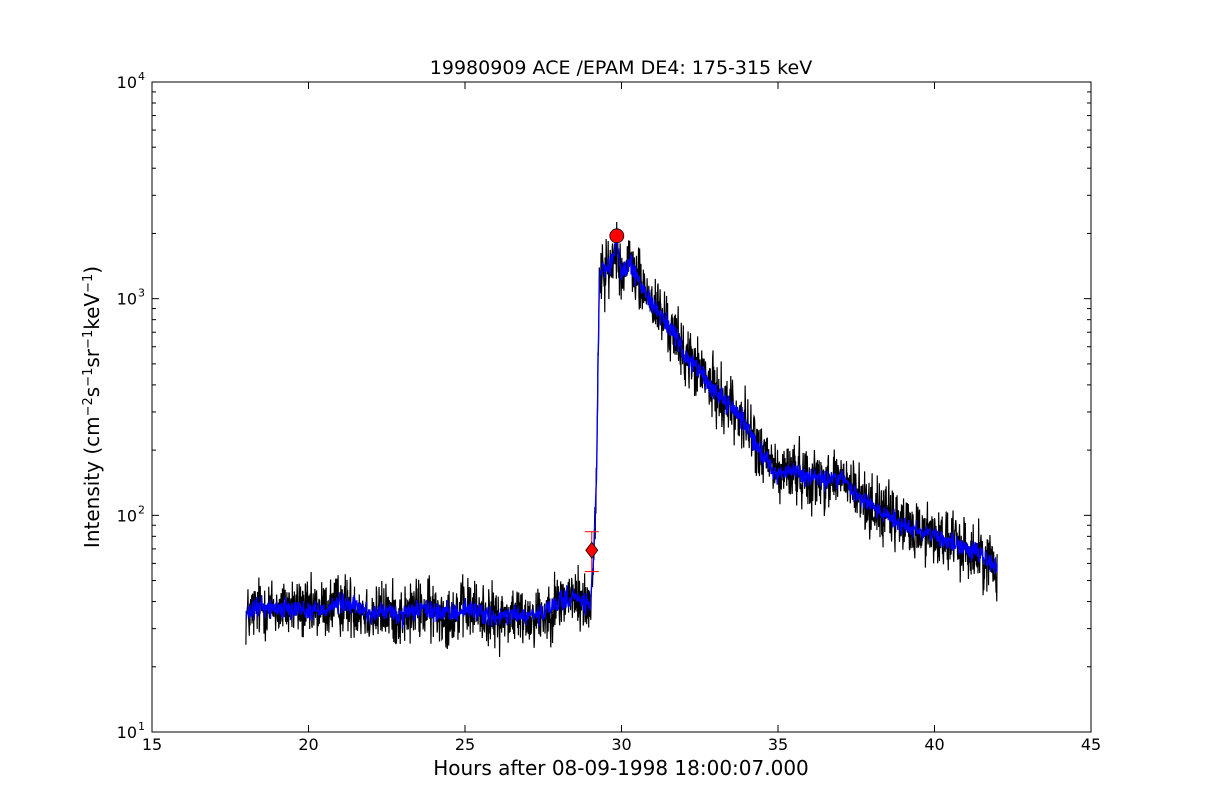  What do you see at coordinates (1091, 744) in the screenshot?
I see `x-tick-label: 45` at bounding box center [1091, 744].